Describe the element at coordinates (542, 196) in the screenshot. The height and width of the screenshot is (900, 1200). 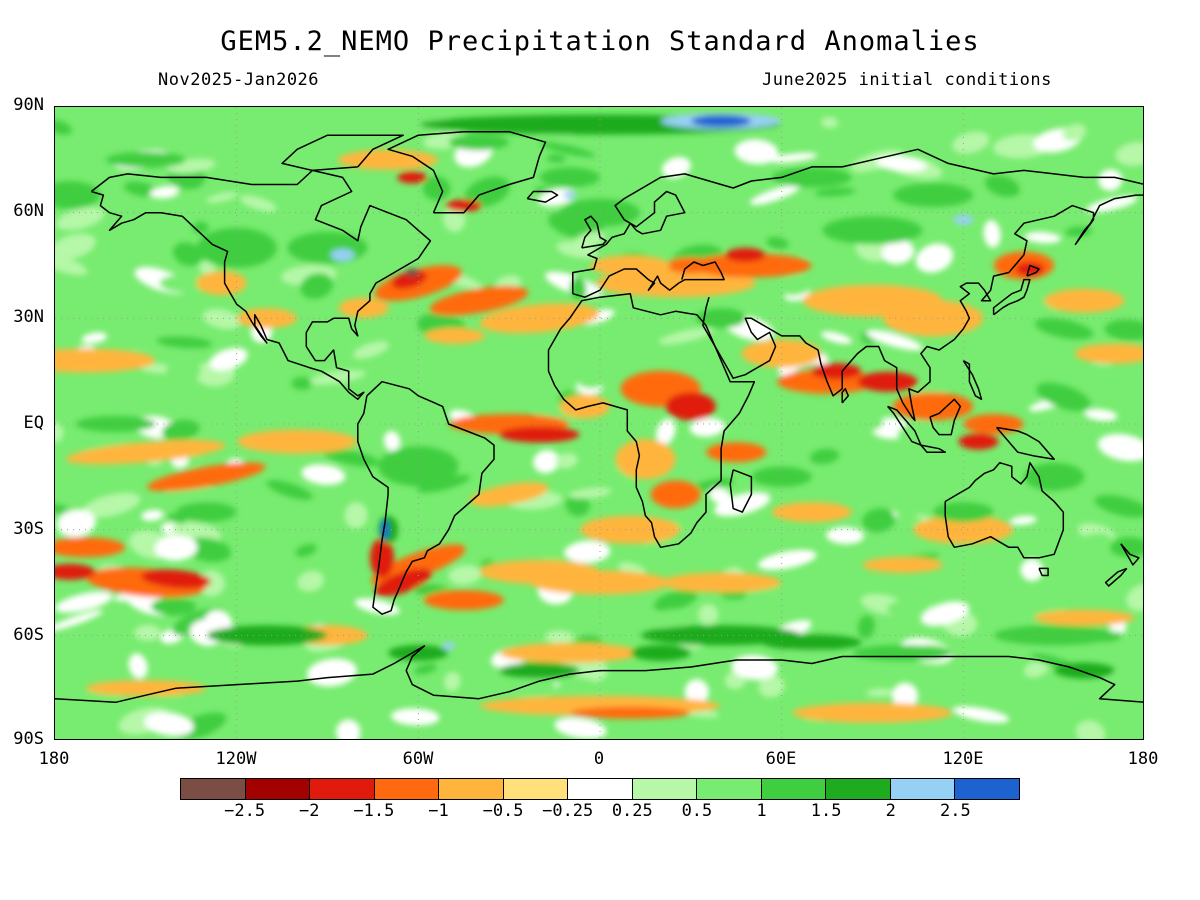
I see `iceland-coast` at that location.